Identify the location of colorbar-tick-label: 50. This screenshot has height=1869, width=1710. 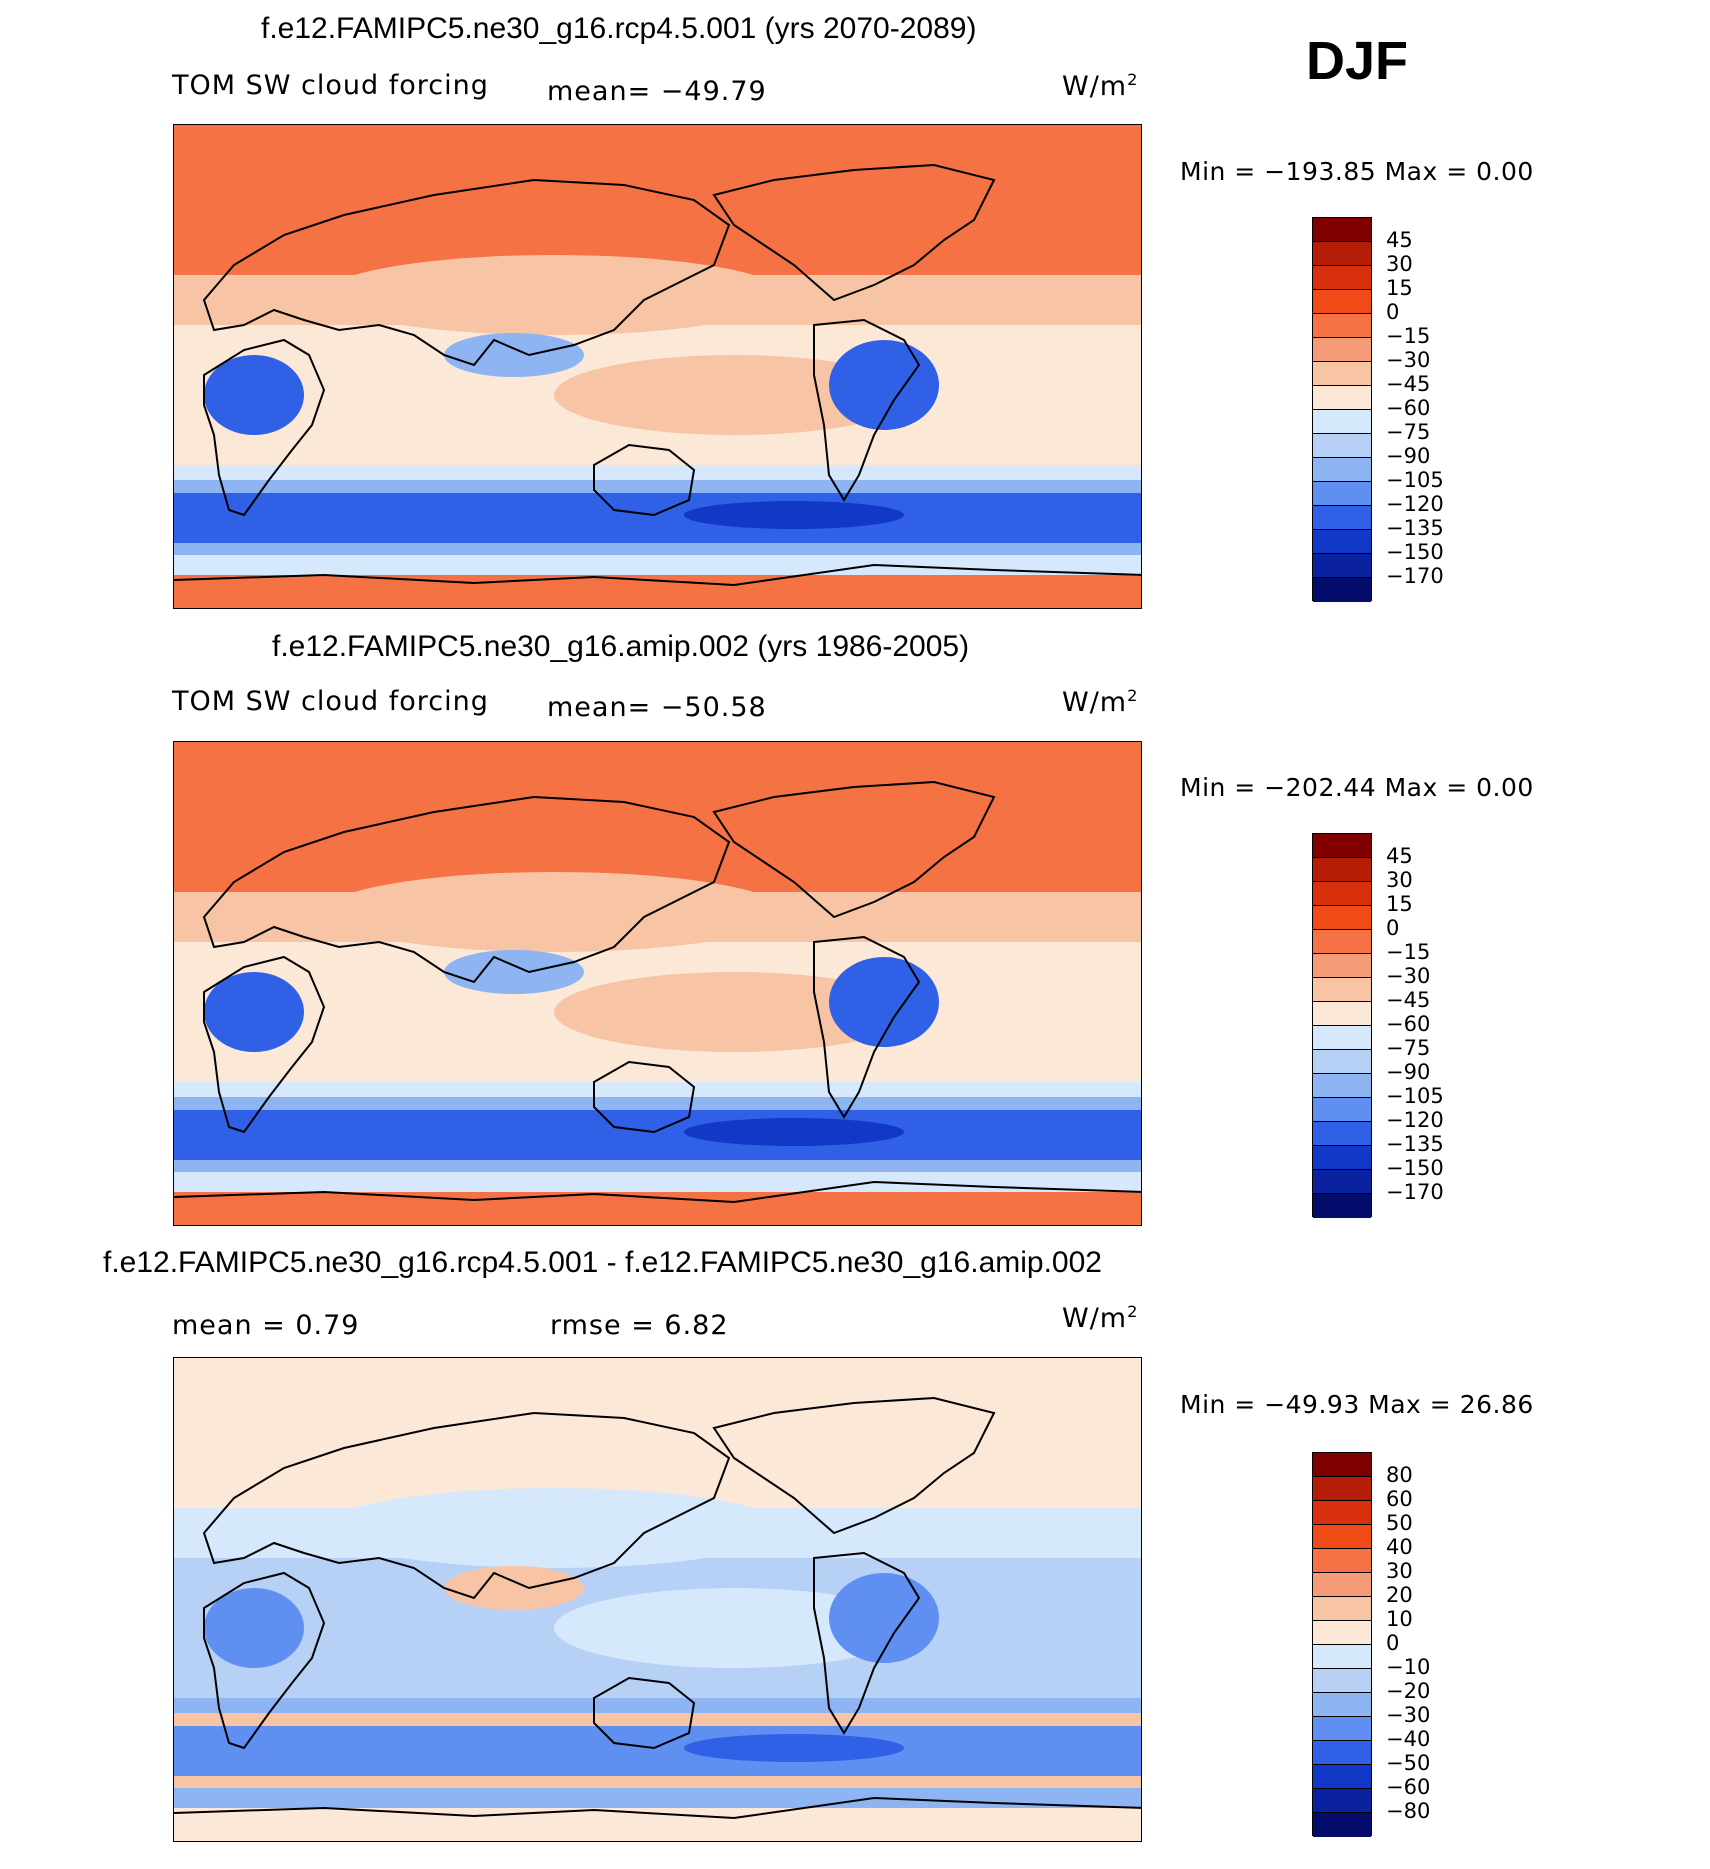
(1399, 1523).